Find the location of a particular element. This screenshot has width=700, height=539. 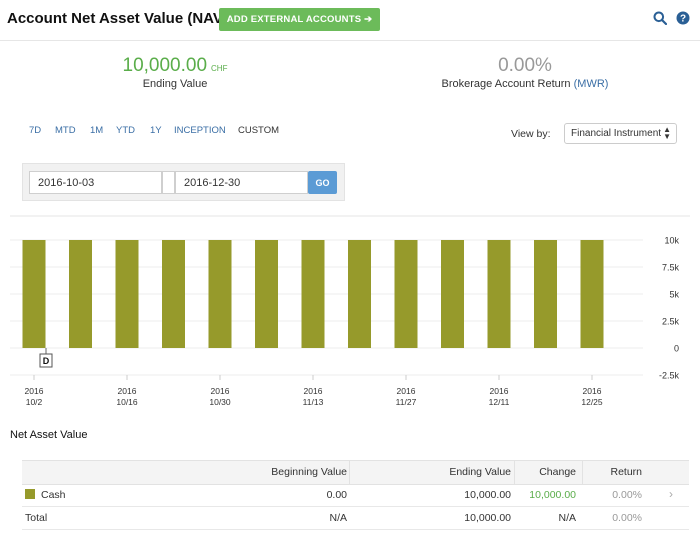

end-date-input: 2016-12-30 is located at coordinates (241, 182).